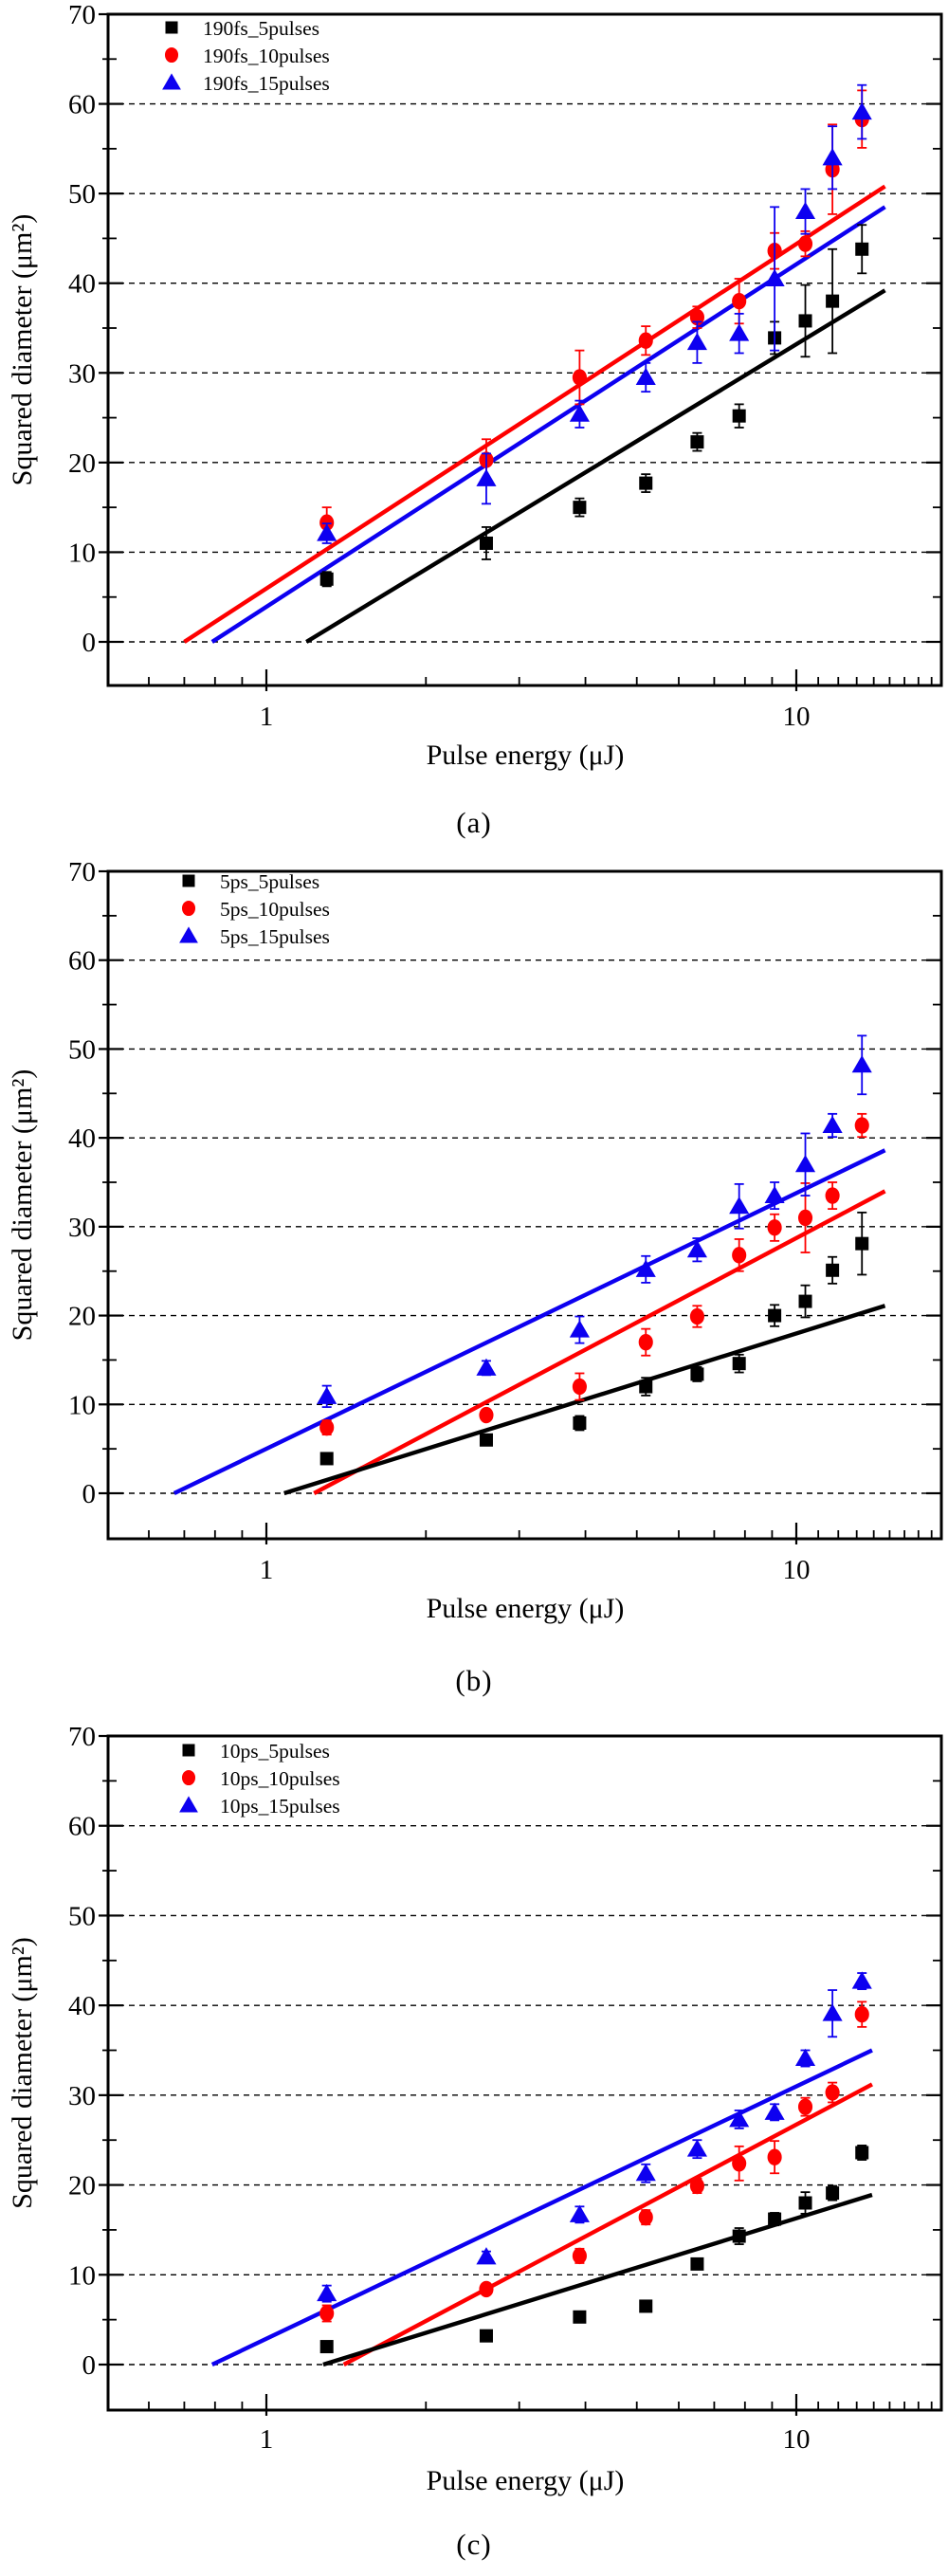  I want to click on series-190fs_10pulses, so click(594, 314).